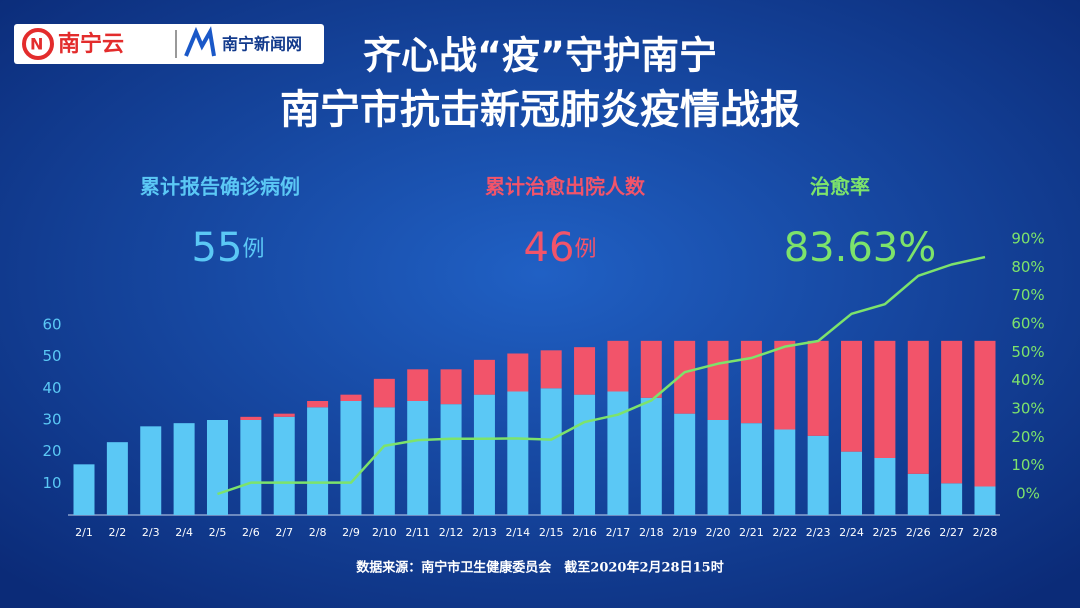 This screenshot has width=1080, height=608. Describe the element at coordinates (284, 532) in the screenshot. I see `x-tick-label: 2/7` at that location.